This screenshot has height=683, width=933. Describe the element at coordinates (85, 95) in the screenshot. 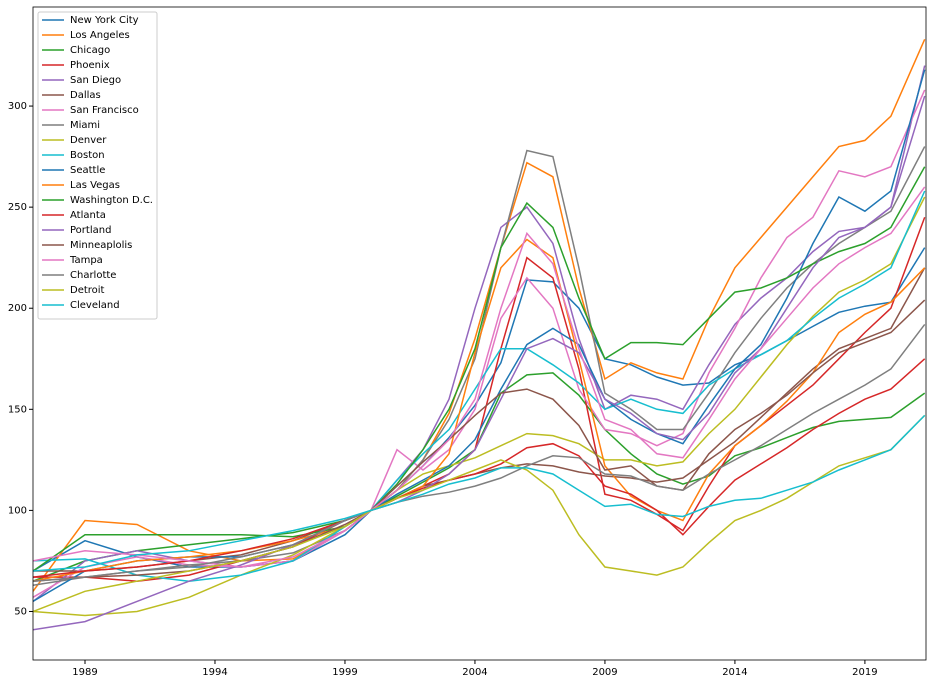

I see `legend-label: Dallas` at that location.